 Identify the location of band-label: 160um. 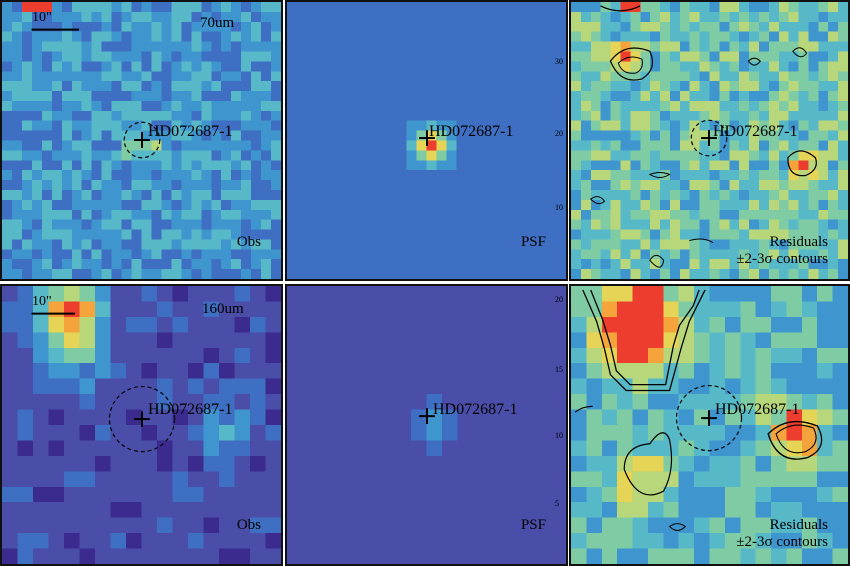
(223, 309).